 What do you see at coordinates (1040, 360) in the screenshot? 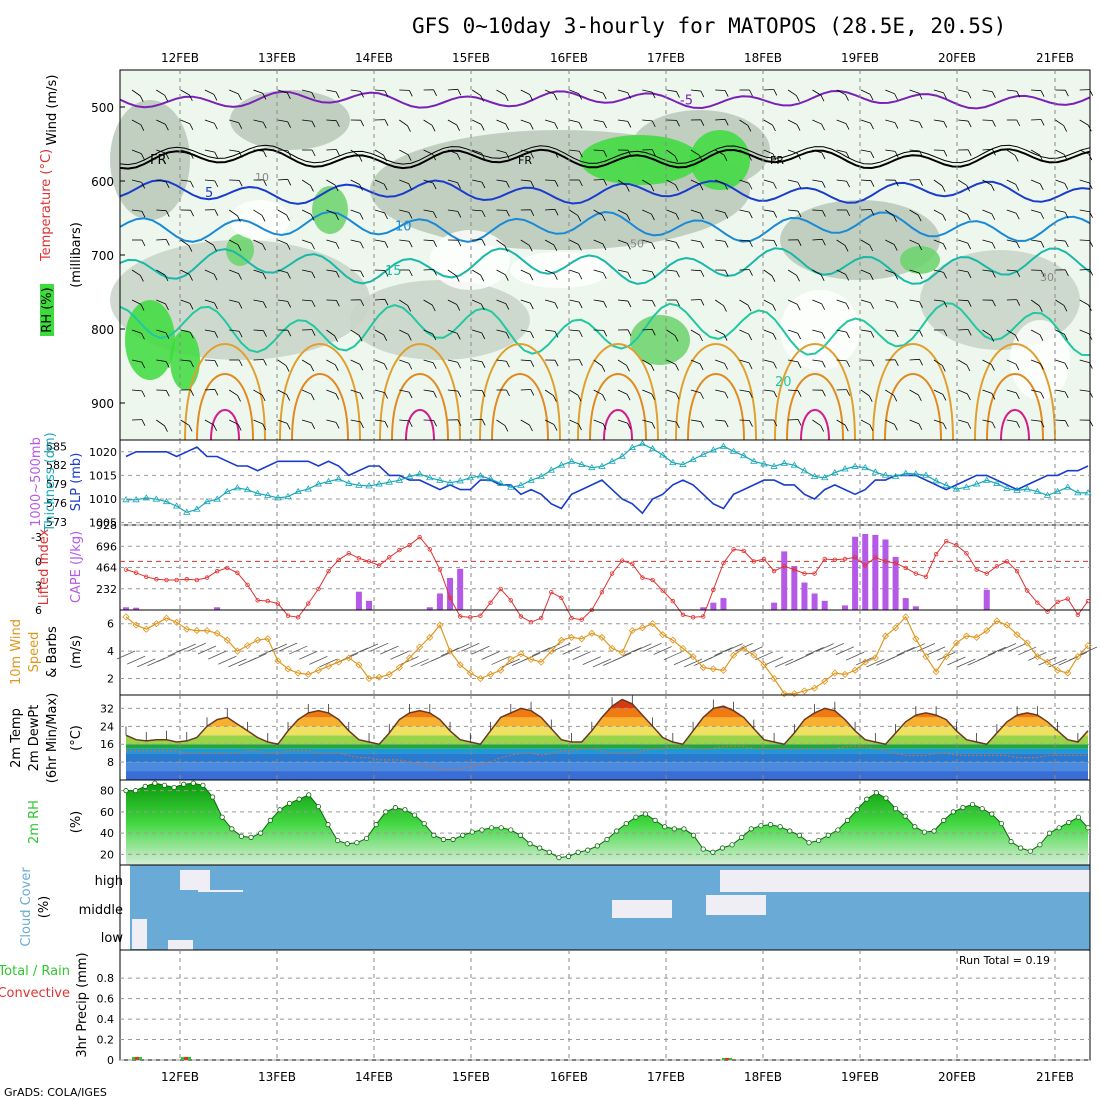
I see `rh-dry-region` at bounding box center [1040, 360].